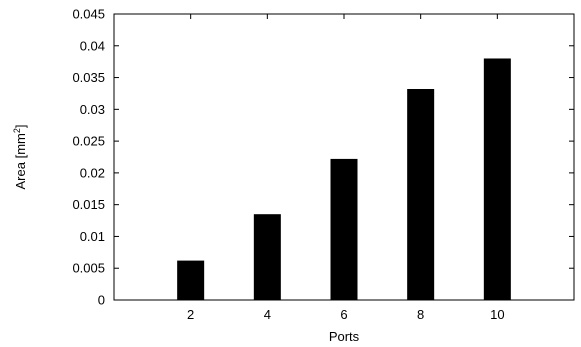 This screenshot has width=581, height=347. I want to click on y-tick-label: 0.03, so click(92, 109).